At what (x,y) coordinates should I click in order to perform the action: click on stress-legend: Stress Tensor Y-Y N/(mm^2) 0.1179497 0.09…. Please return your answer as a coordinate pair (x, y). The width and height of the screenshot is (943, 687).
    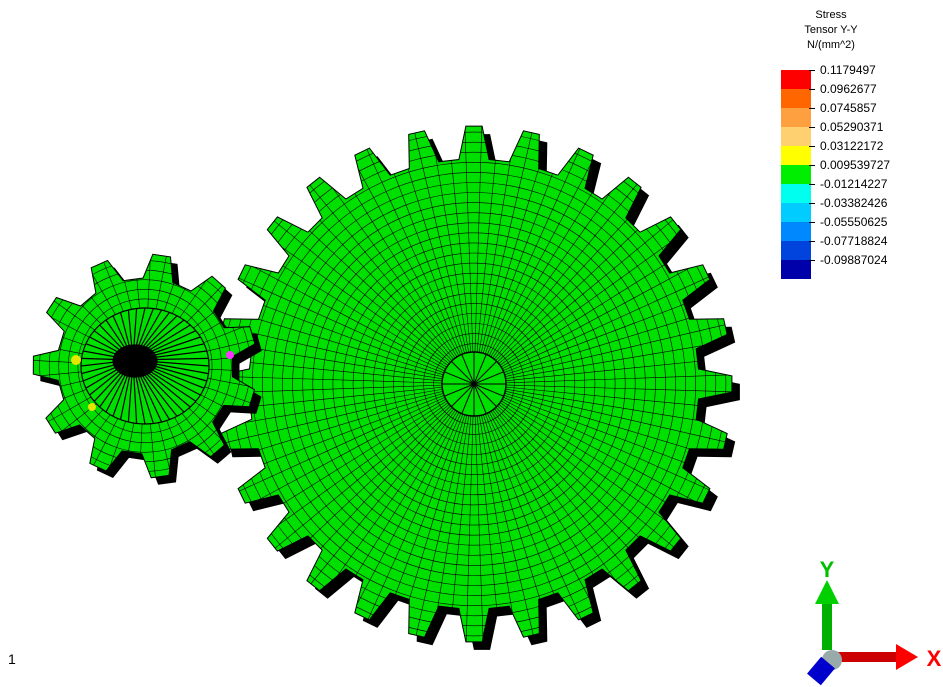
    Looking at the image, I should click on (856, 143).